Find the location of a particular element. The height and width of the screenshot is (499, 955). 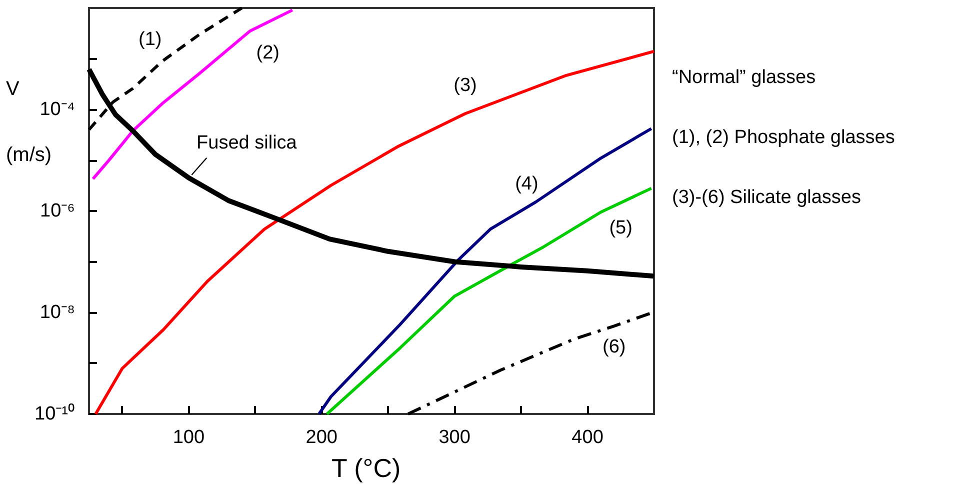

series-label: (1) is located at coordinates (150, 39).